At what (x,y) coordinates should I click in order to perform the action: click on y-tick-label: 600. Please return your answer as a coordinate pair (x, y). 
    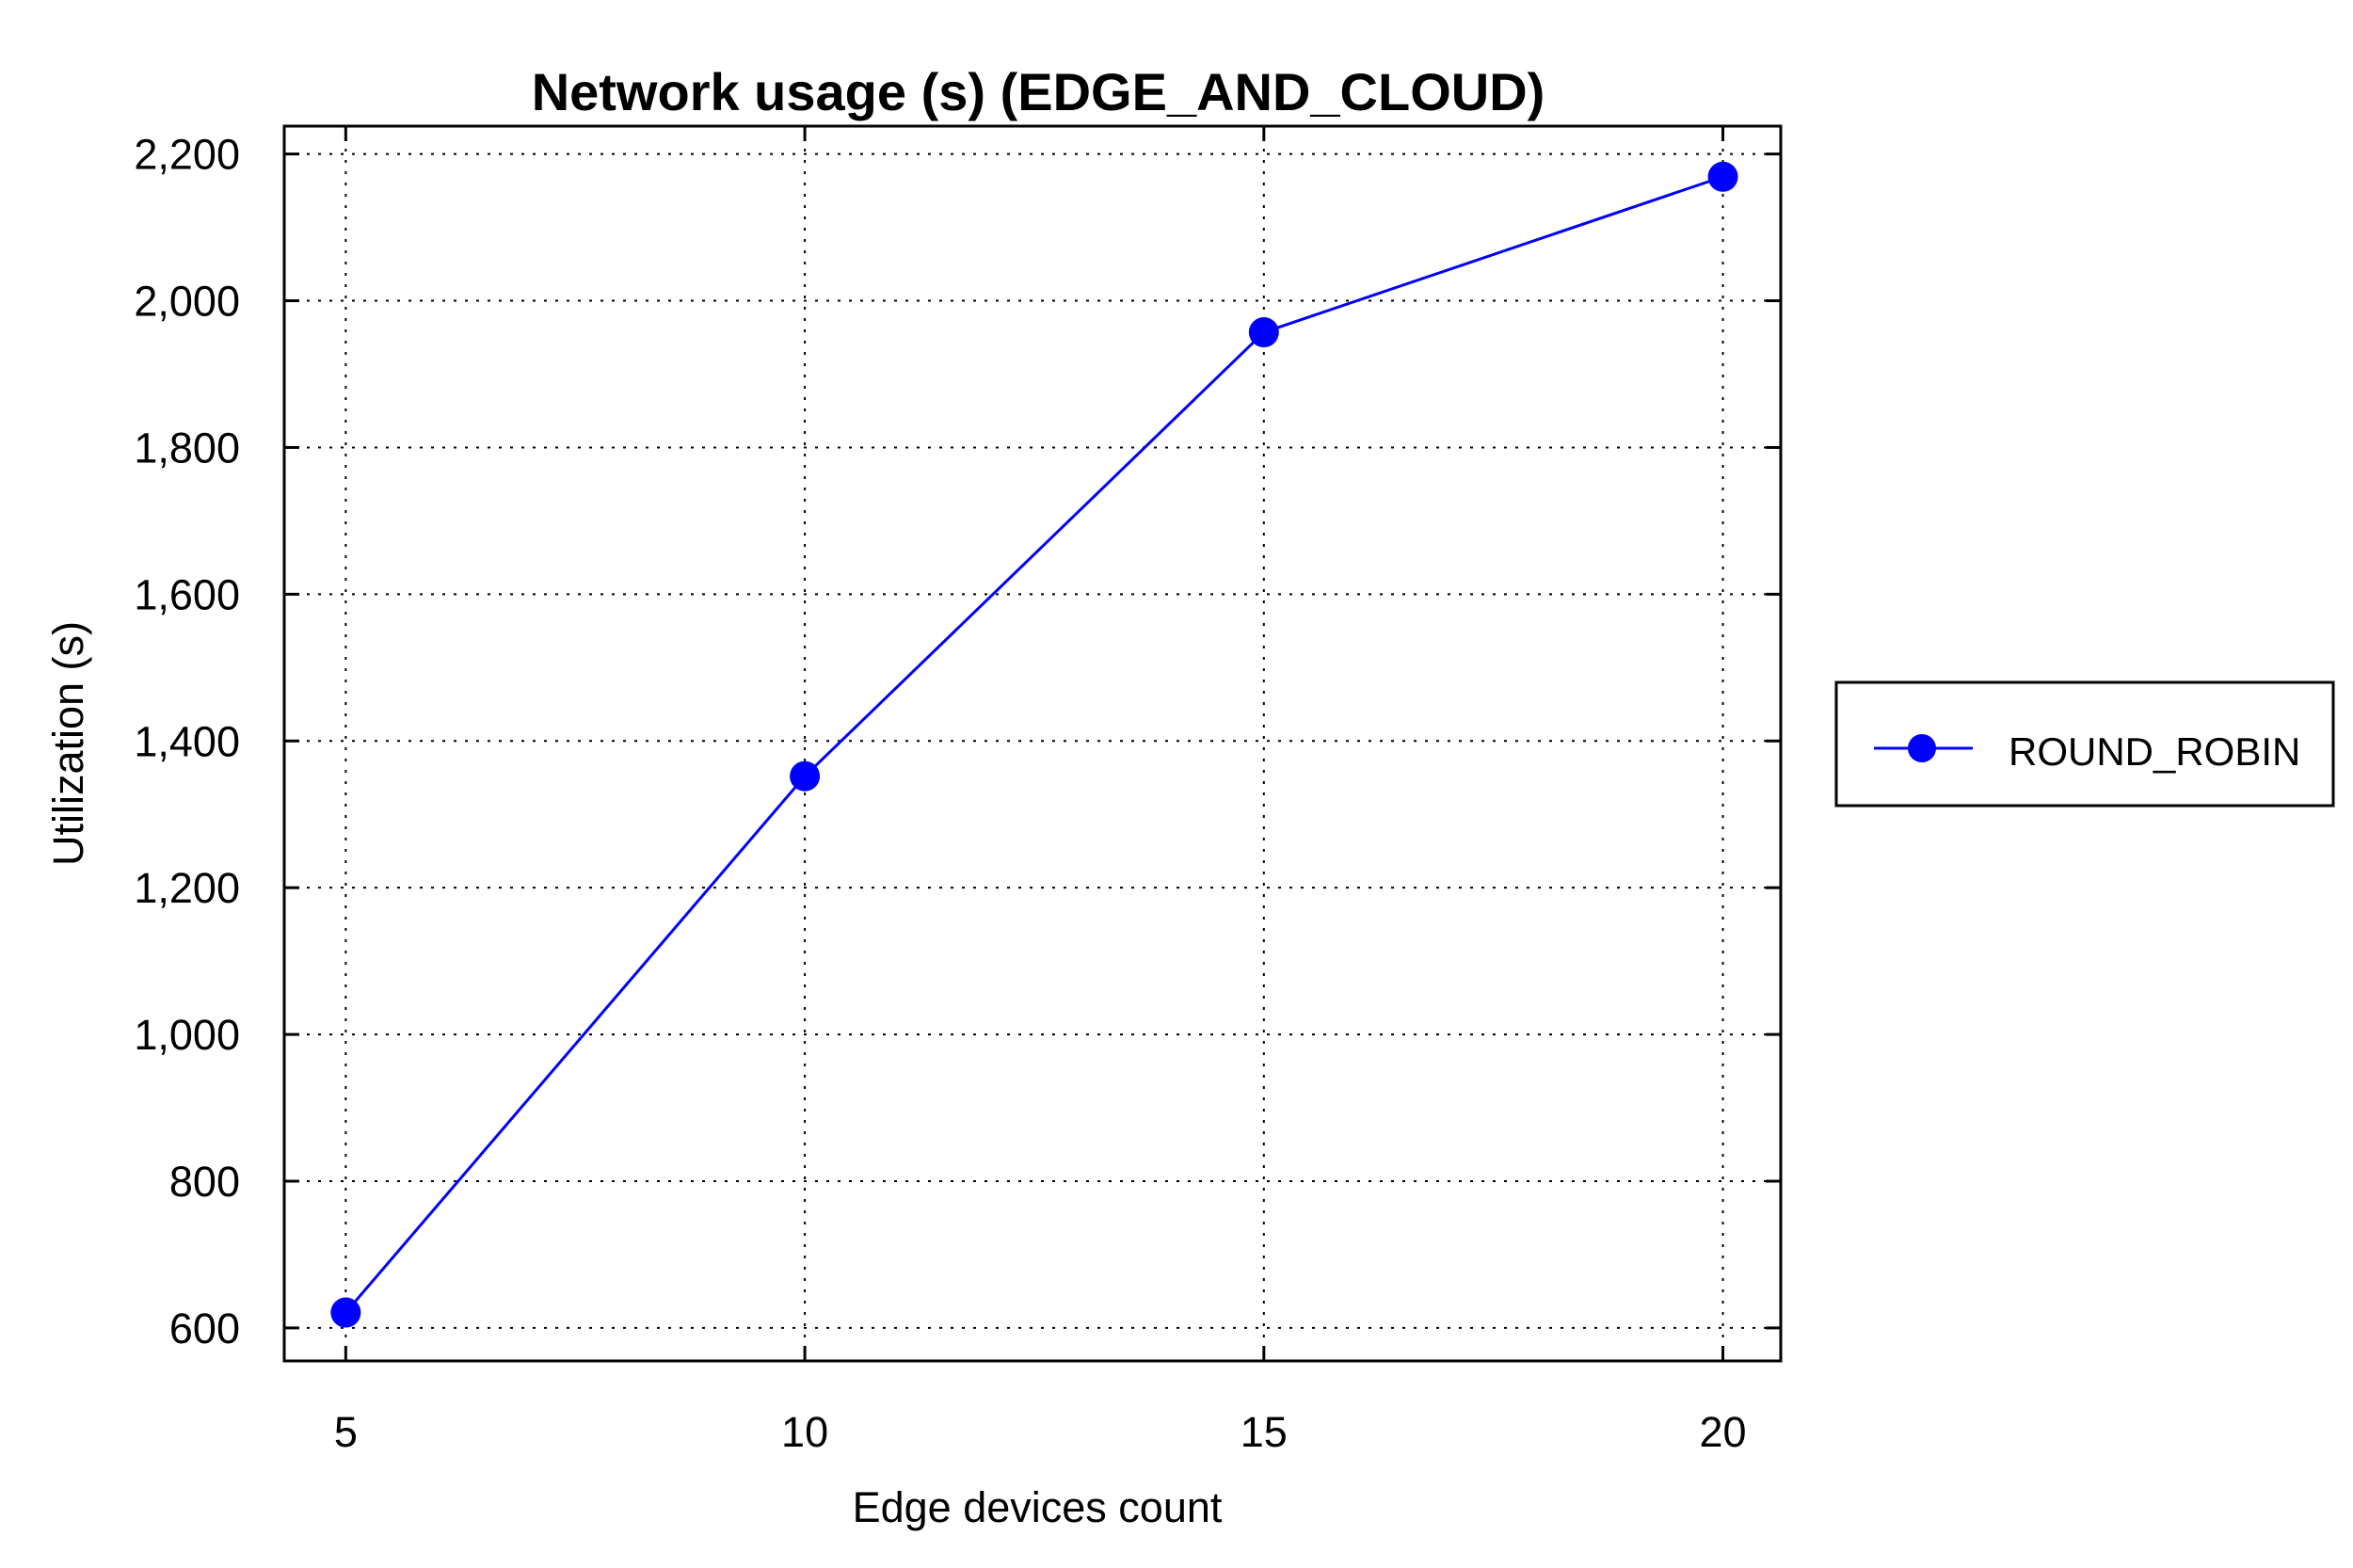
    Looking at the image, I should click on (205, 1328).